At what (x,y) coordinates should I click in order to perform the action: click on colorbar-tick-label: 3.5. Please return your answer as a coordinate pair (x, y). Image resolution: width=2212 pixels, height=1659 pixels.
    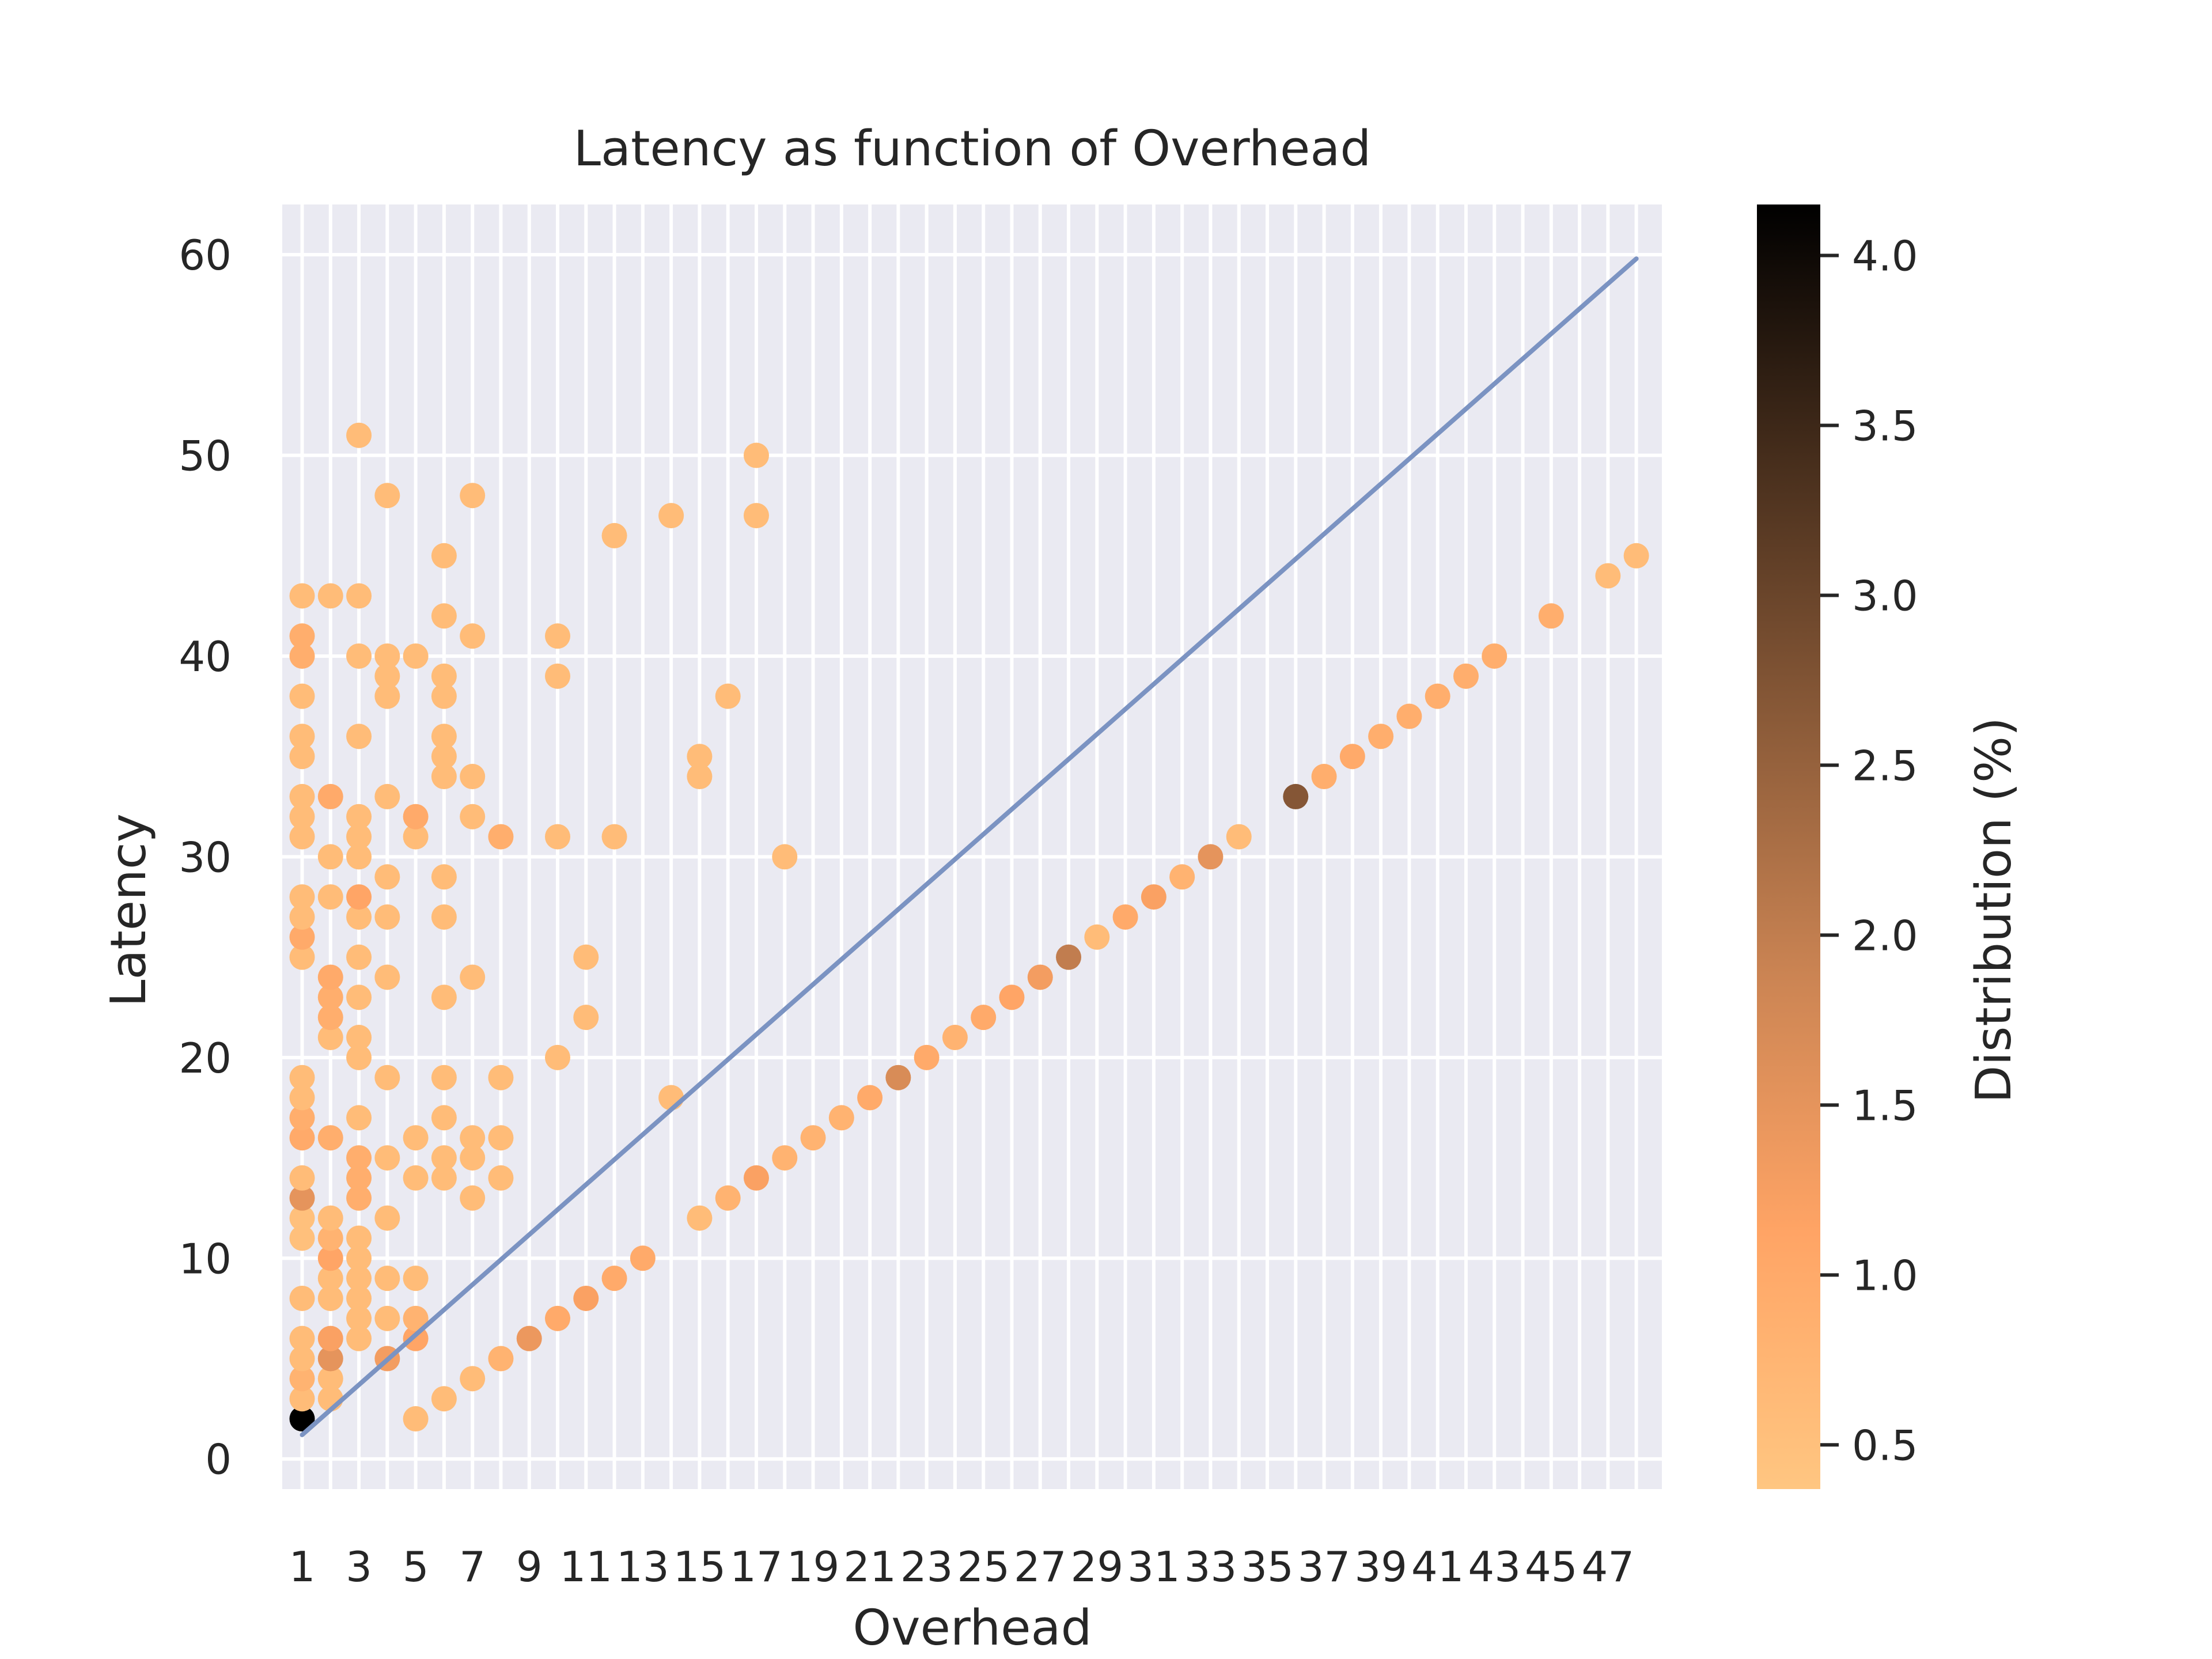
    Looking at the image, I should click on (1885, 426).